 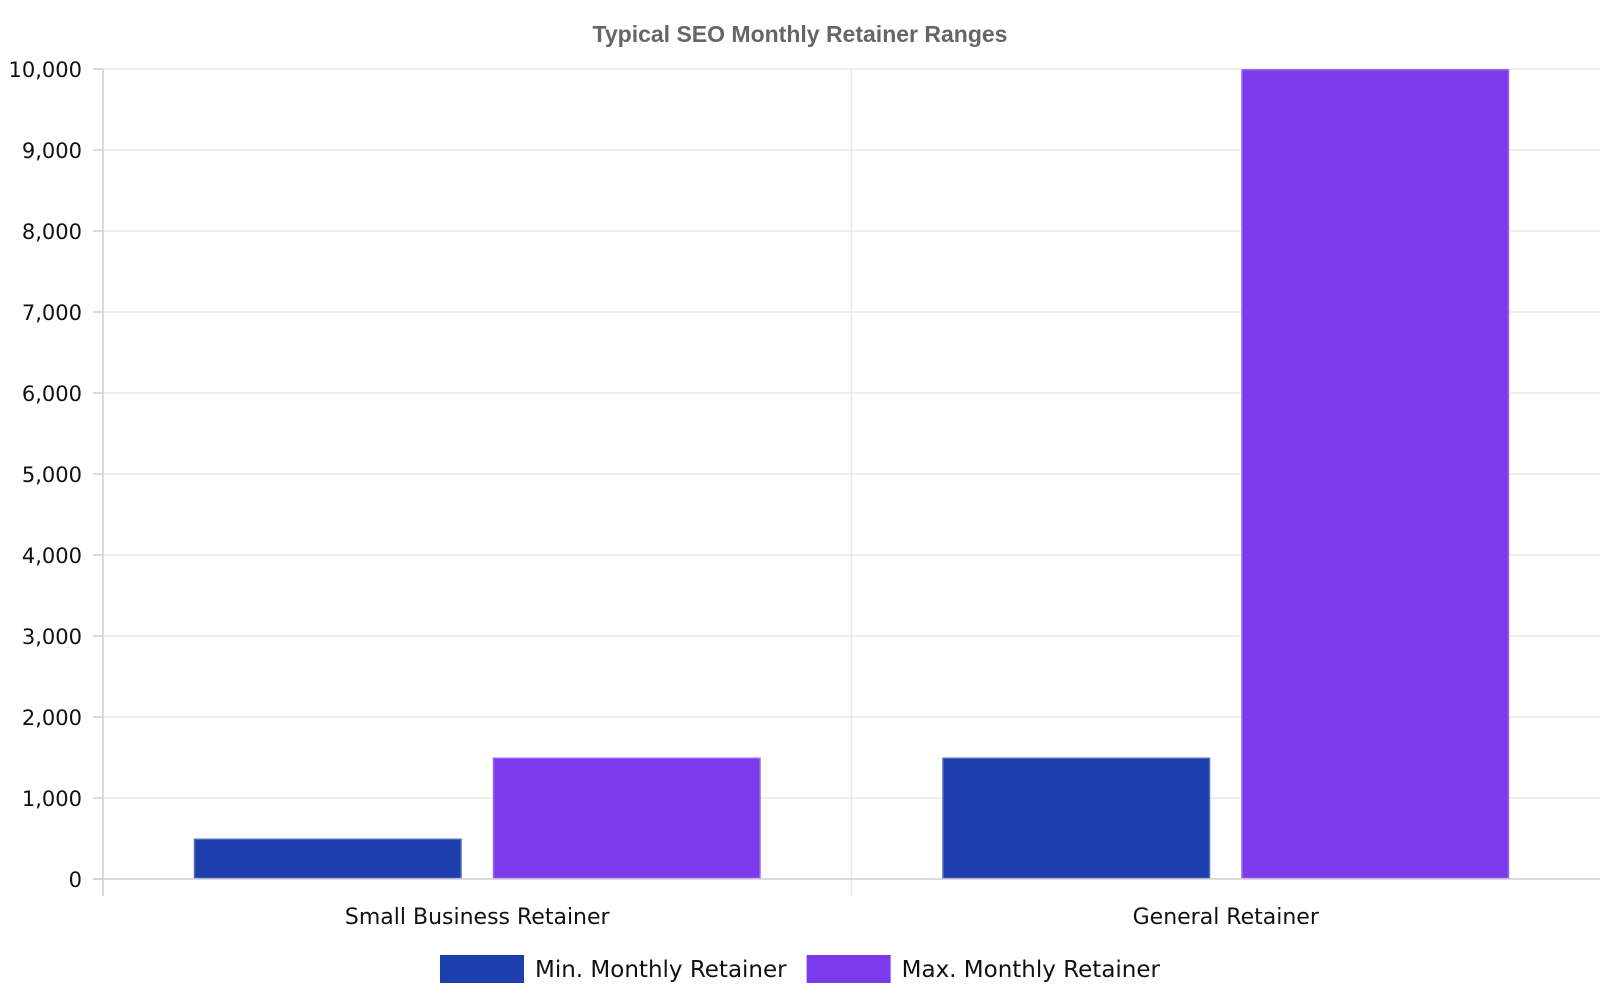 I want to click on bar-min-small-business, so click(x=328, y=859).